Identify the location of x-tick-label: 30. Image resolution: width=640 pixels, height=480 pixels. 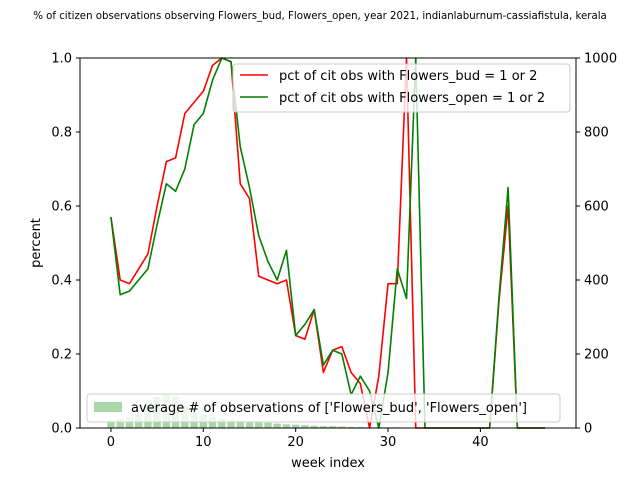
(388, 442).